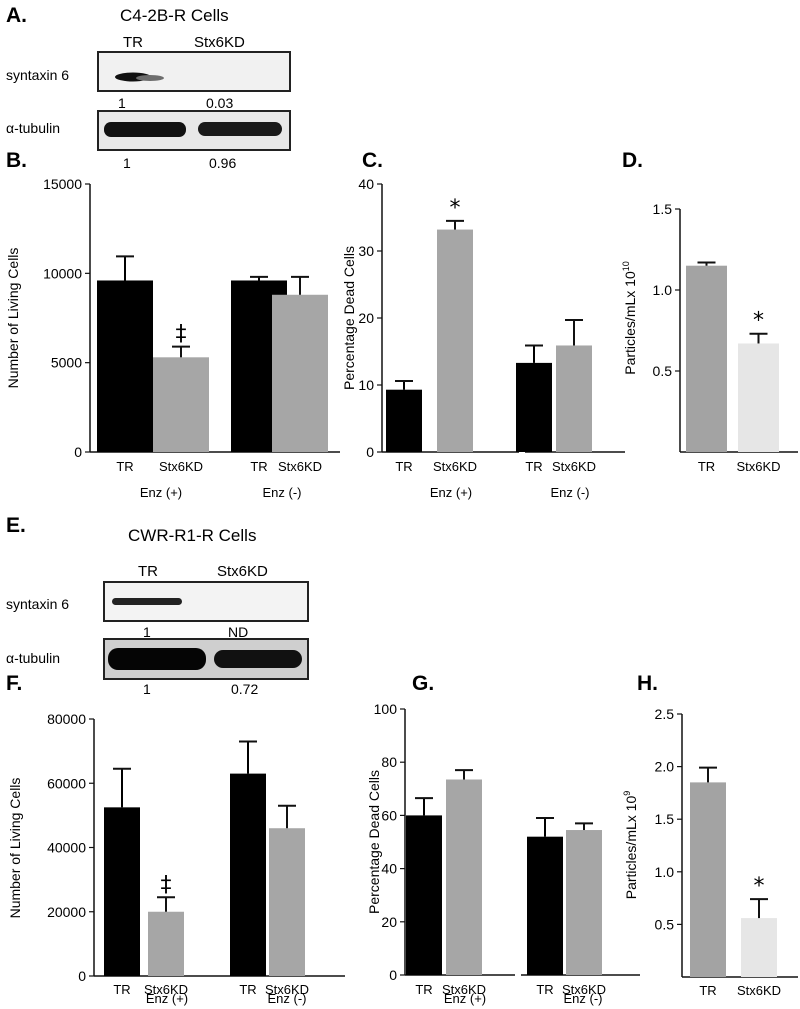 This screenshot has height=1009, width=800. What do you see at coordinates (372, 160) in the screenshot?
I see `panel-letter-c: C.` at bounding box center [372, 160].